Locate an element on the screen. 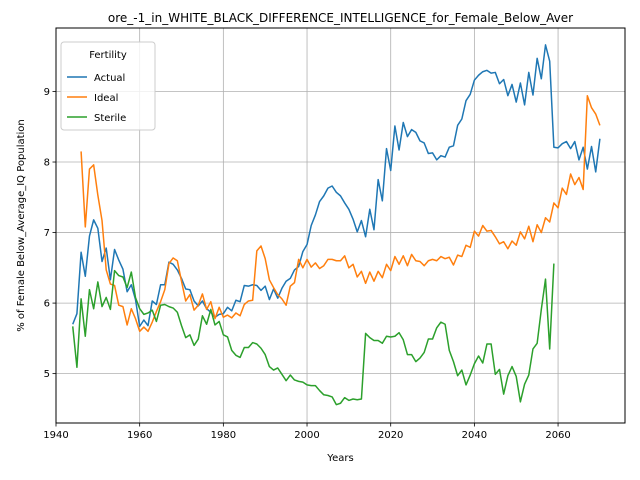 This screenshot has height=480, width=640. legend-label-ideal: Ideal is located at coordinates (106, 98).